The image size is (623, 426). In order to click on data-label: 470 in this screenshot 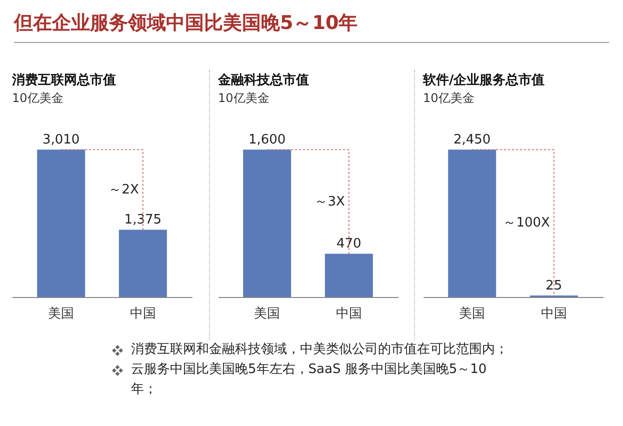, I will do `click(349, 244)`.